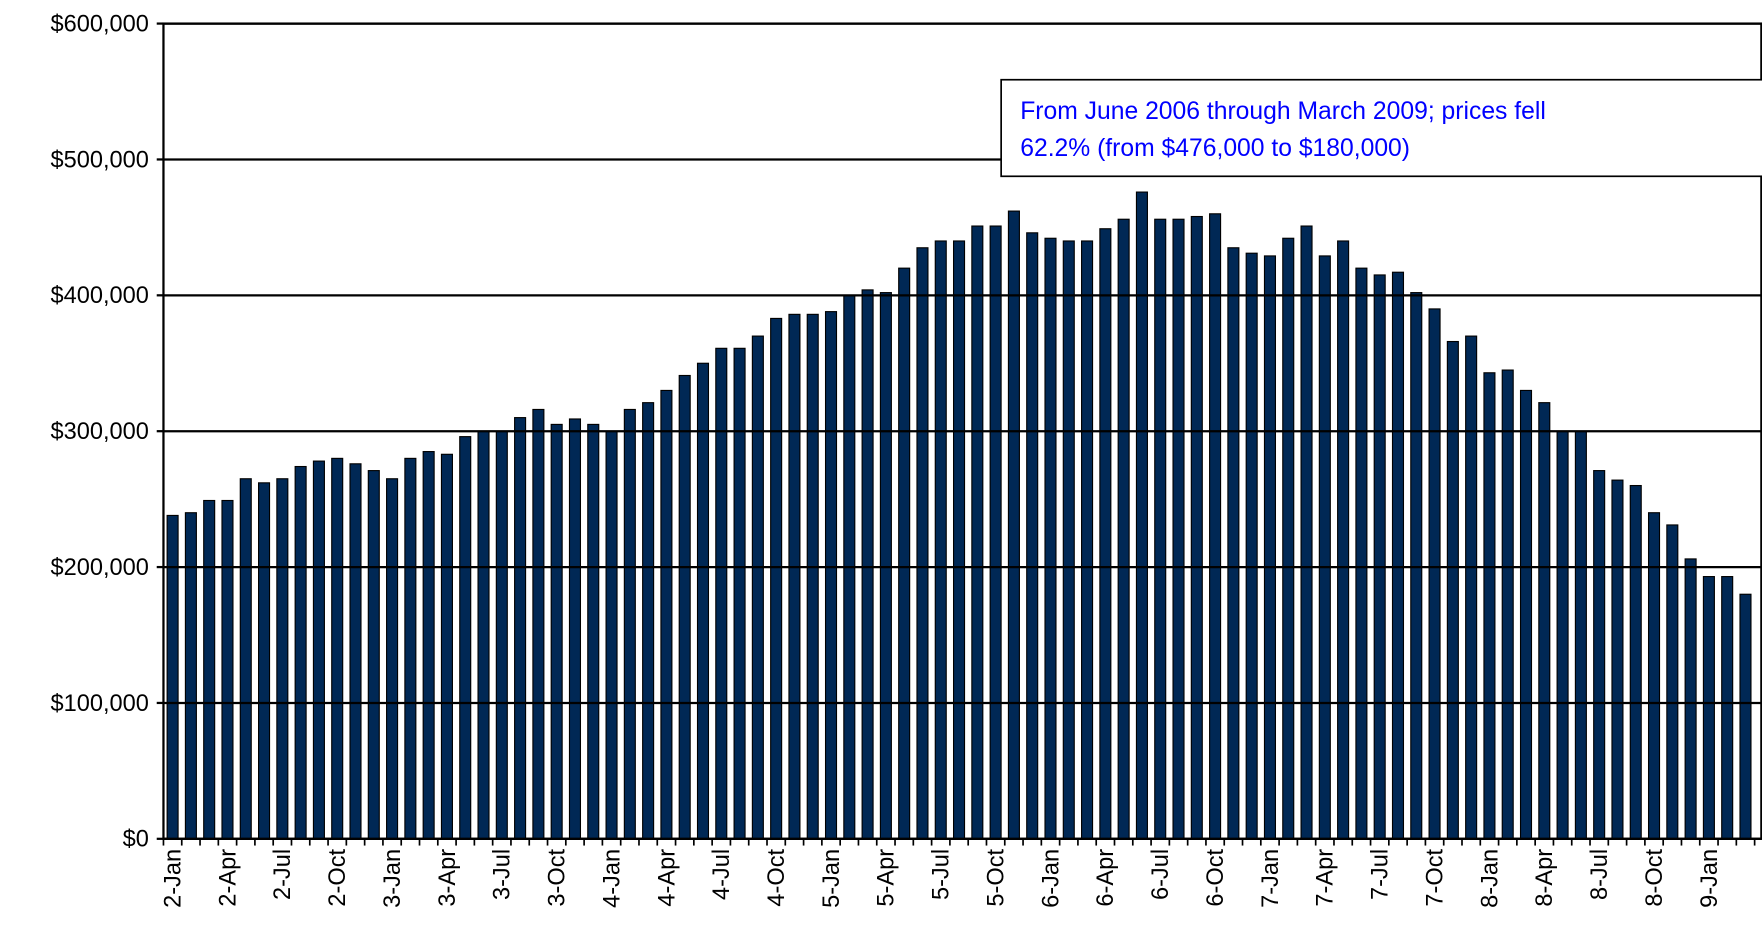 The width and height of the screenshot is (1762, 941). What do you see at coordinates (100, 159) in the screenshot?
I see `y-tick-label: $500,000` at bounding box center [100, 159].